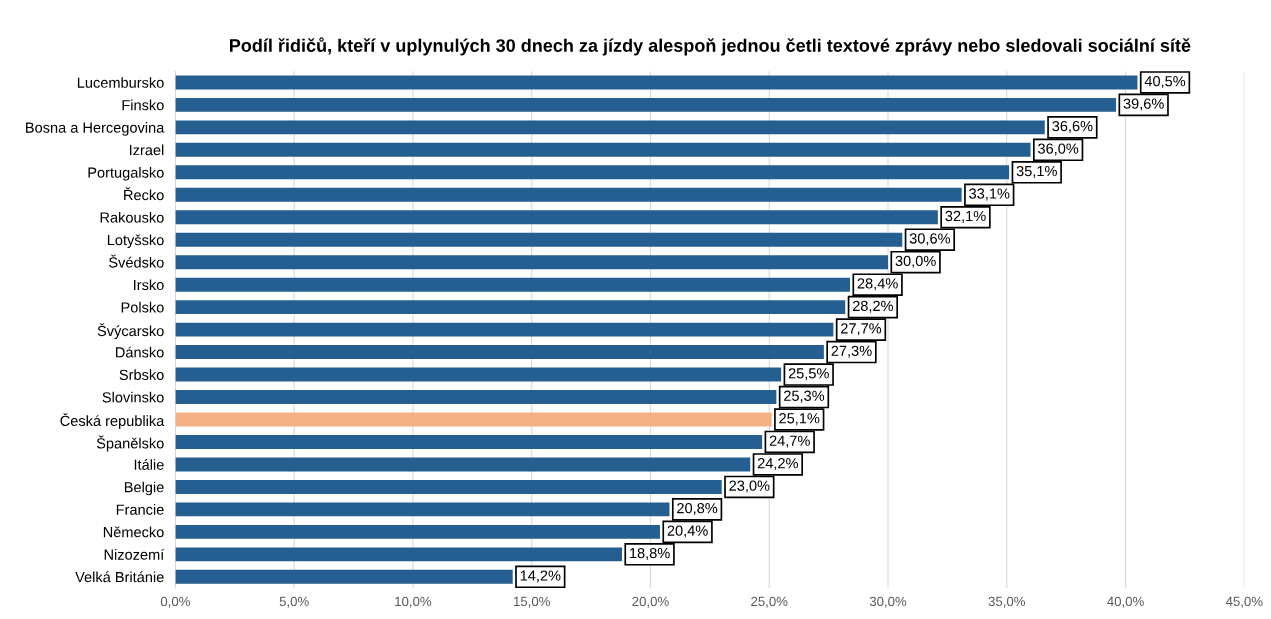  I want to click on data-label: 24,2%, so click(778, 464).